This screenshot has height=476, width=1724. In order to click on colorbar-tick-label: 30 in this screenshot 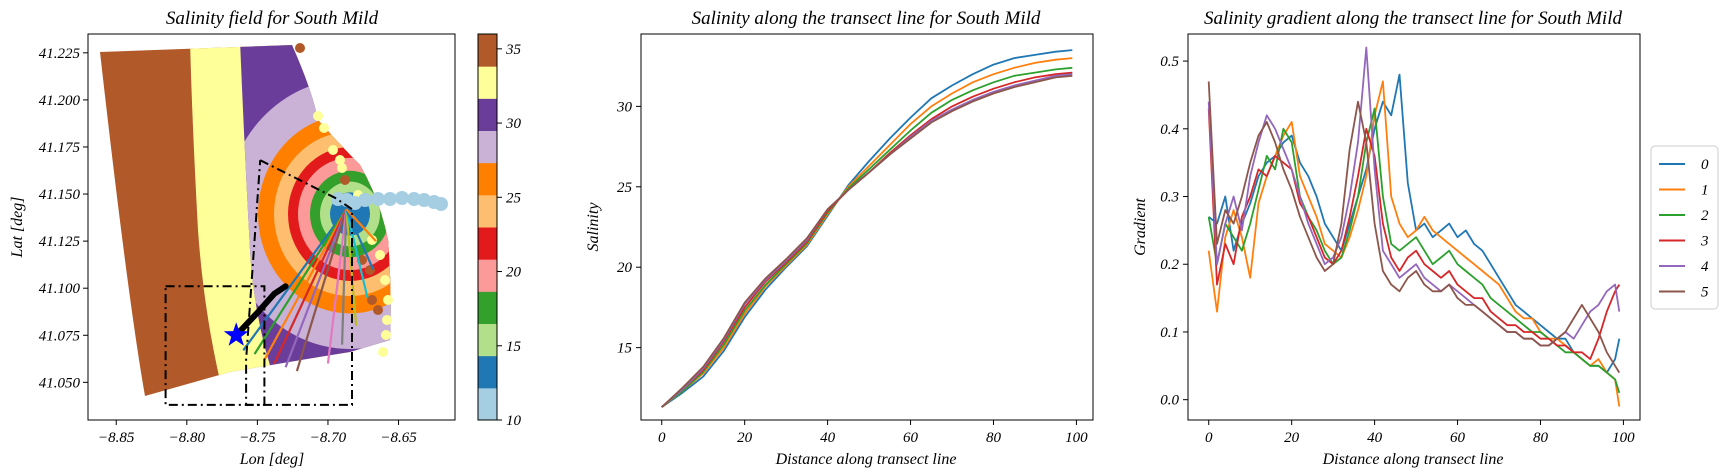, I will do `click(513, 124)`.